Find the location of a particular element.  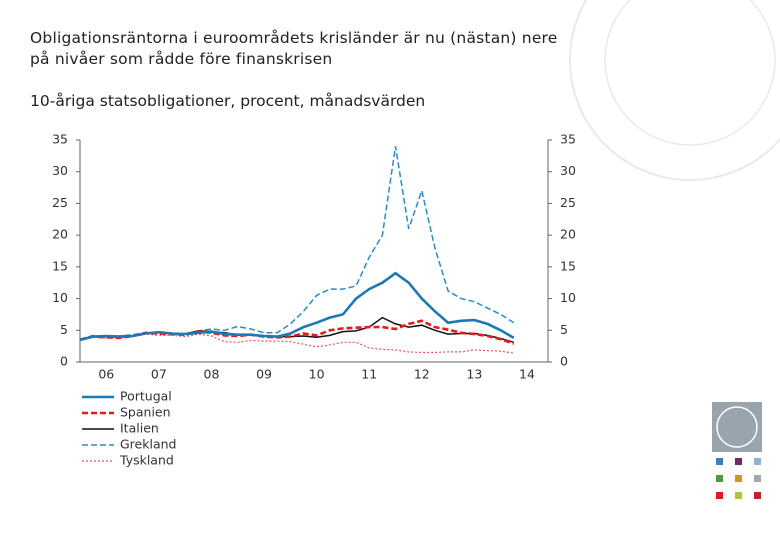

y2-tick-label: 20 is located at coordinates (568, 234).